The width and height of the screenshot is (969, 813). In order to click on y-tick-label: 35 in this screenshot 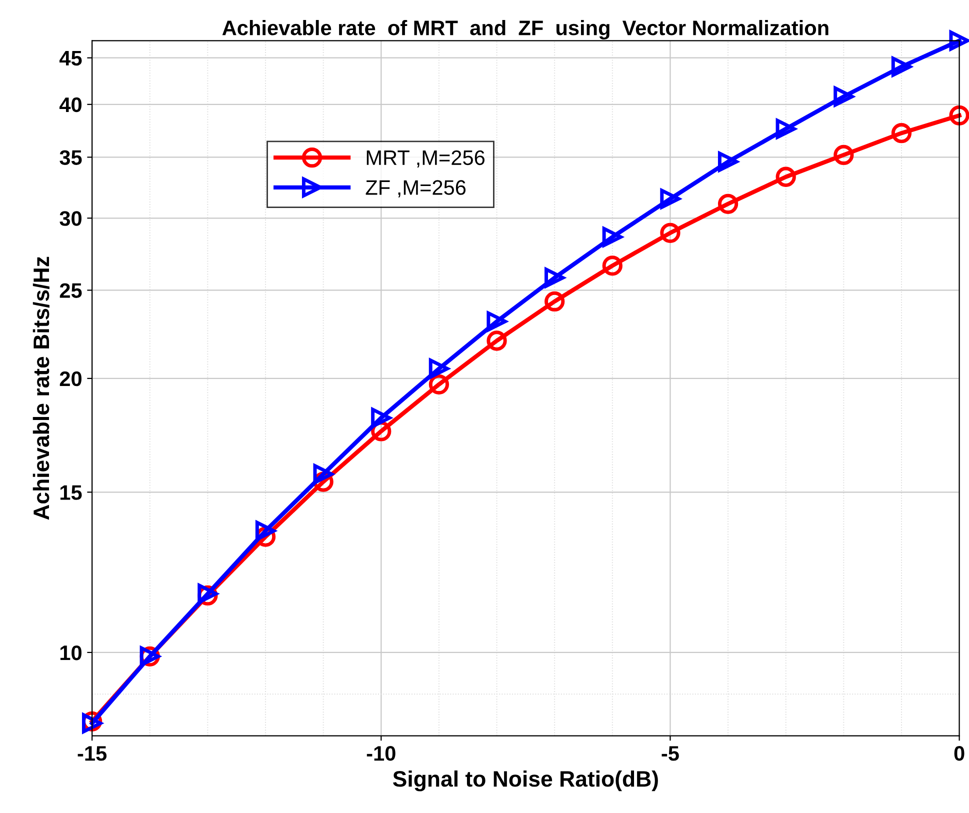, I will do `click(71, 157)`.